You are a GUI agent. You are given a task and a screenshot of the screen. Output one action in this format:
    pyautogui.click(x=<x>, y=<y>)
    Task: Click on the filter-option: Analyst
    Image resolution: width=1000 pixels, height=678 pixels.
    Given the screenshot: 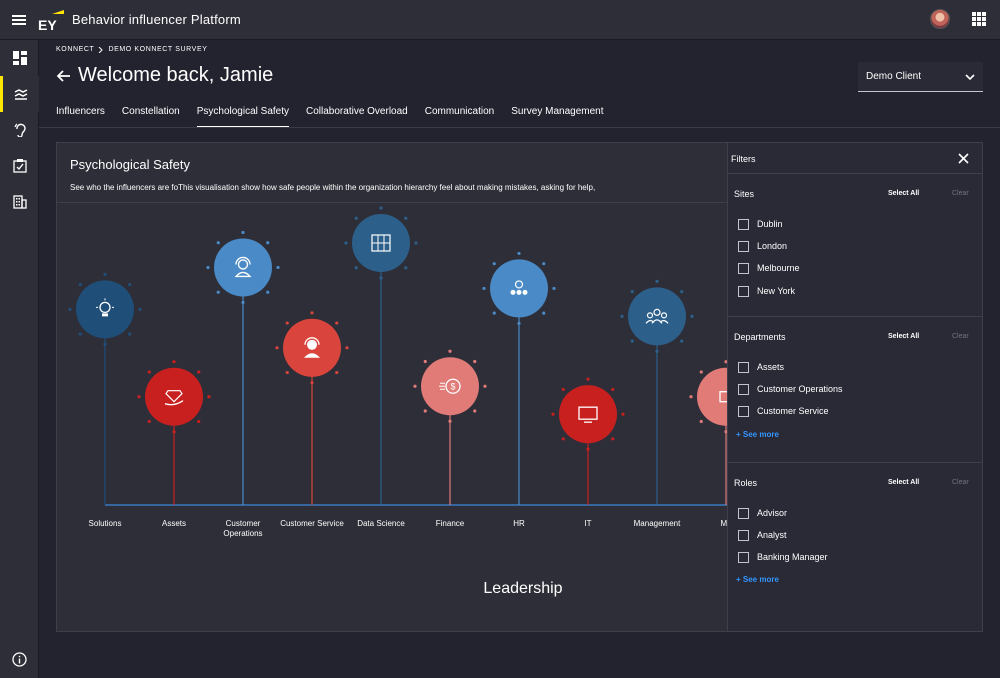 What is the action you would take?
    pyautogui.click(x=762, y=535)
    